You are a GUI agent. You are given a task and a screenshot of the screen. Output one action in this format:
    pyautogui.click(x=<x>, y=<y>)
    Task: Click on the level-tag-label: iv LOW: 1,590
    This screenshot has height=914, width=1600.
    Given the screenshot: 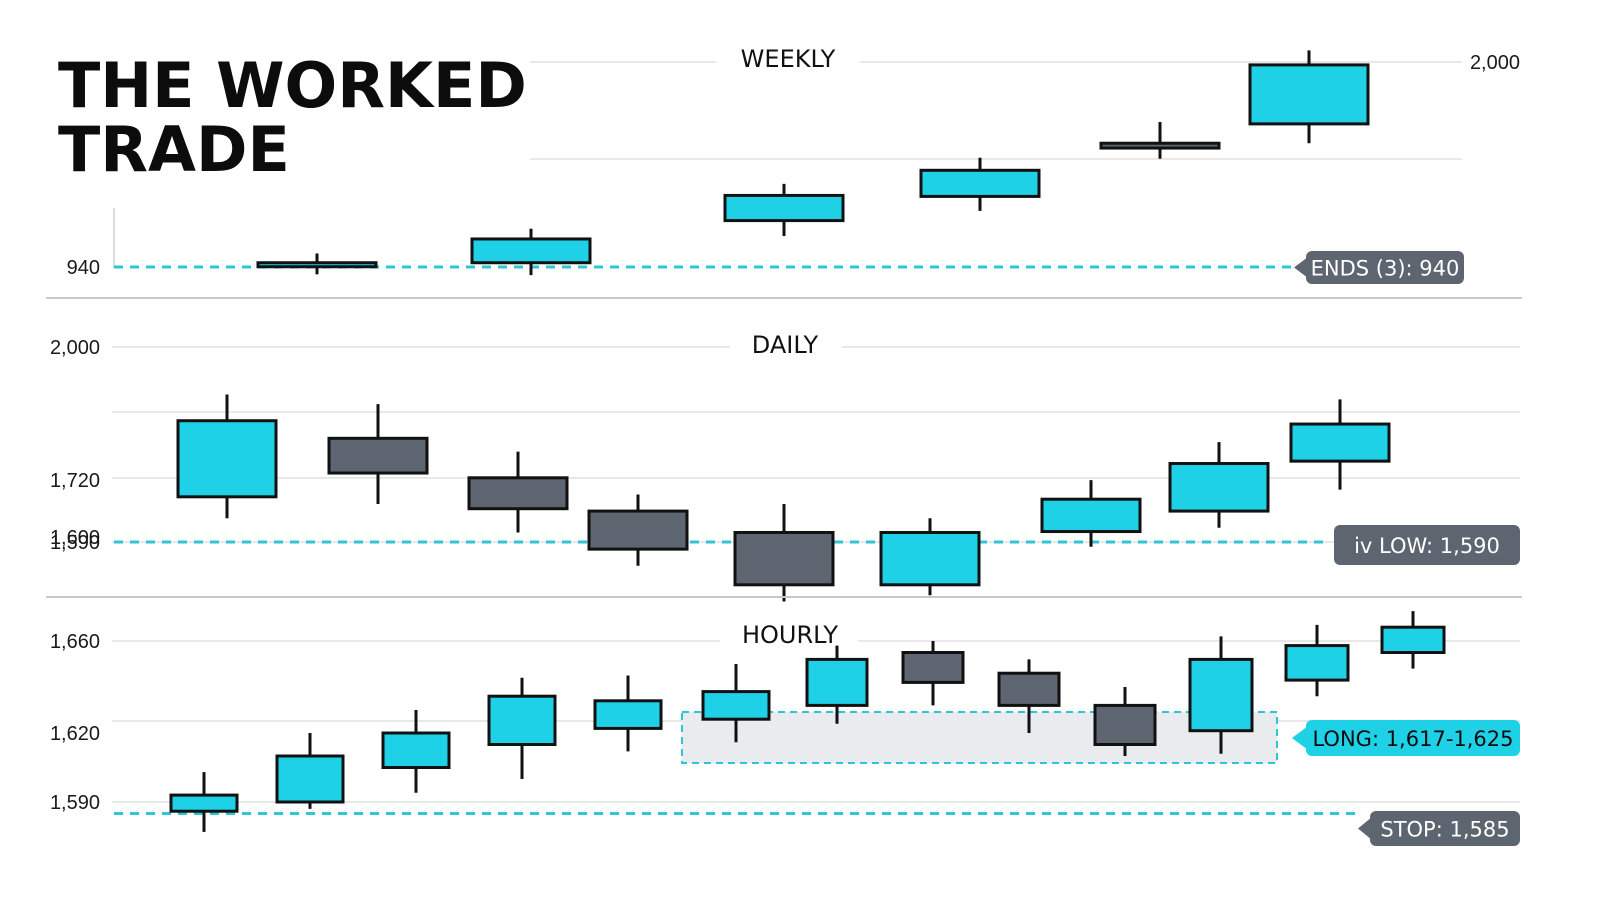 What is the action you would take?
    pyautogui.click(x=1427, y=546)
    